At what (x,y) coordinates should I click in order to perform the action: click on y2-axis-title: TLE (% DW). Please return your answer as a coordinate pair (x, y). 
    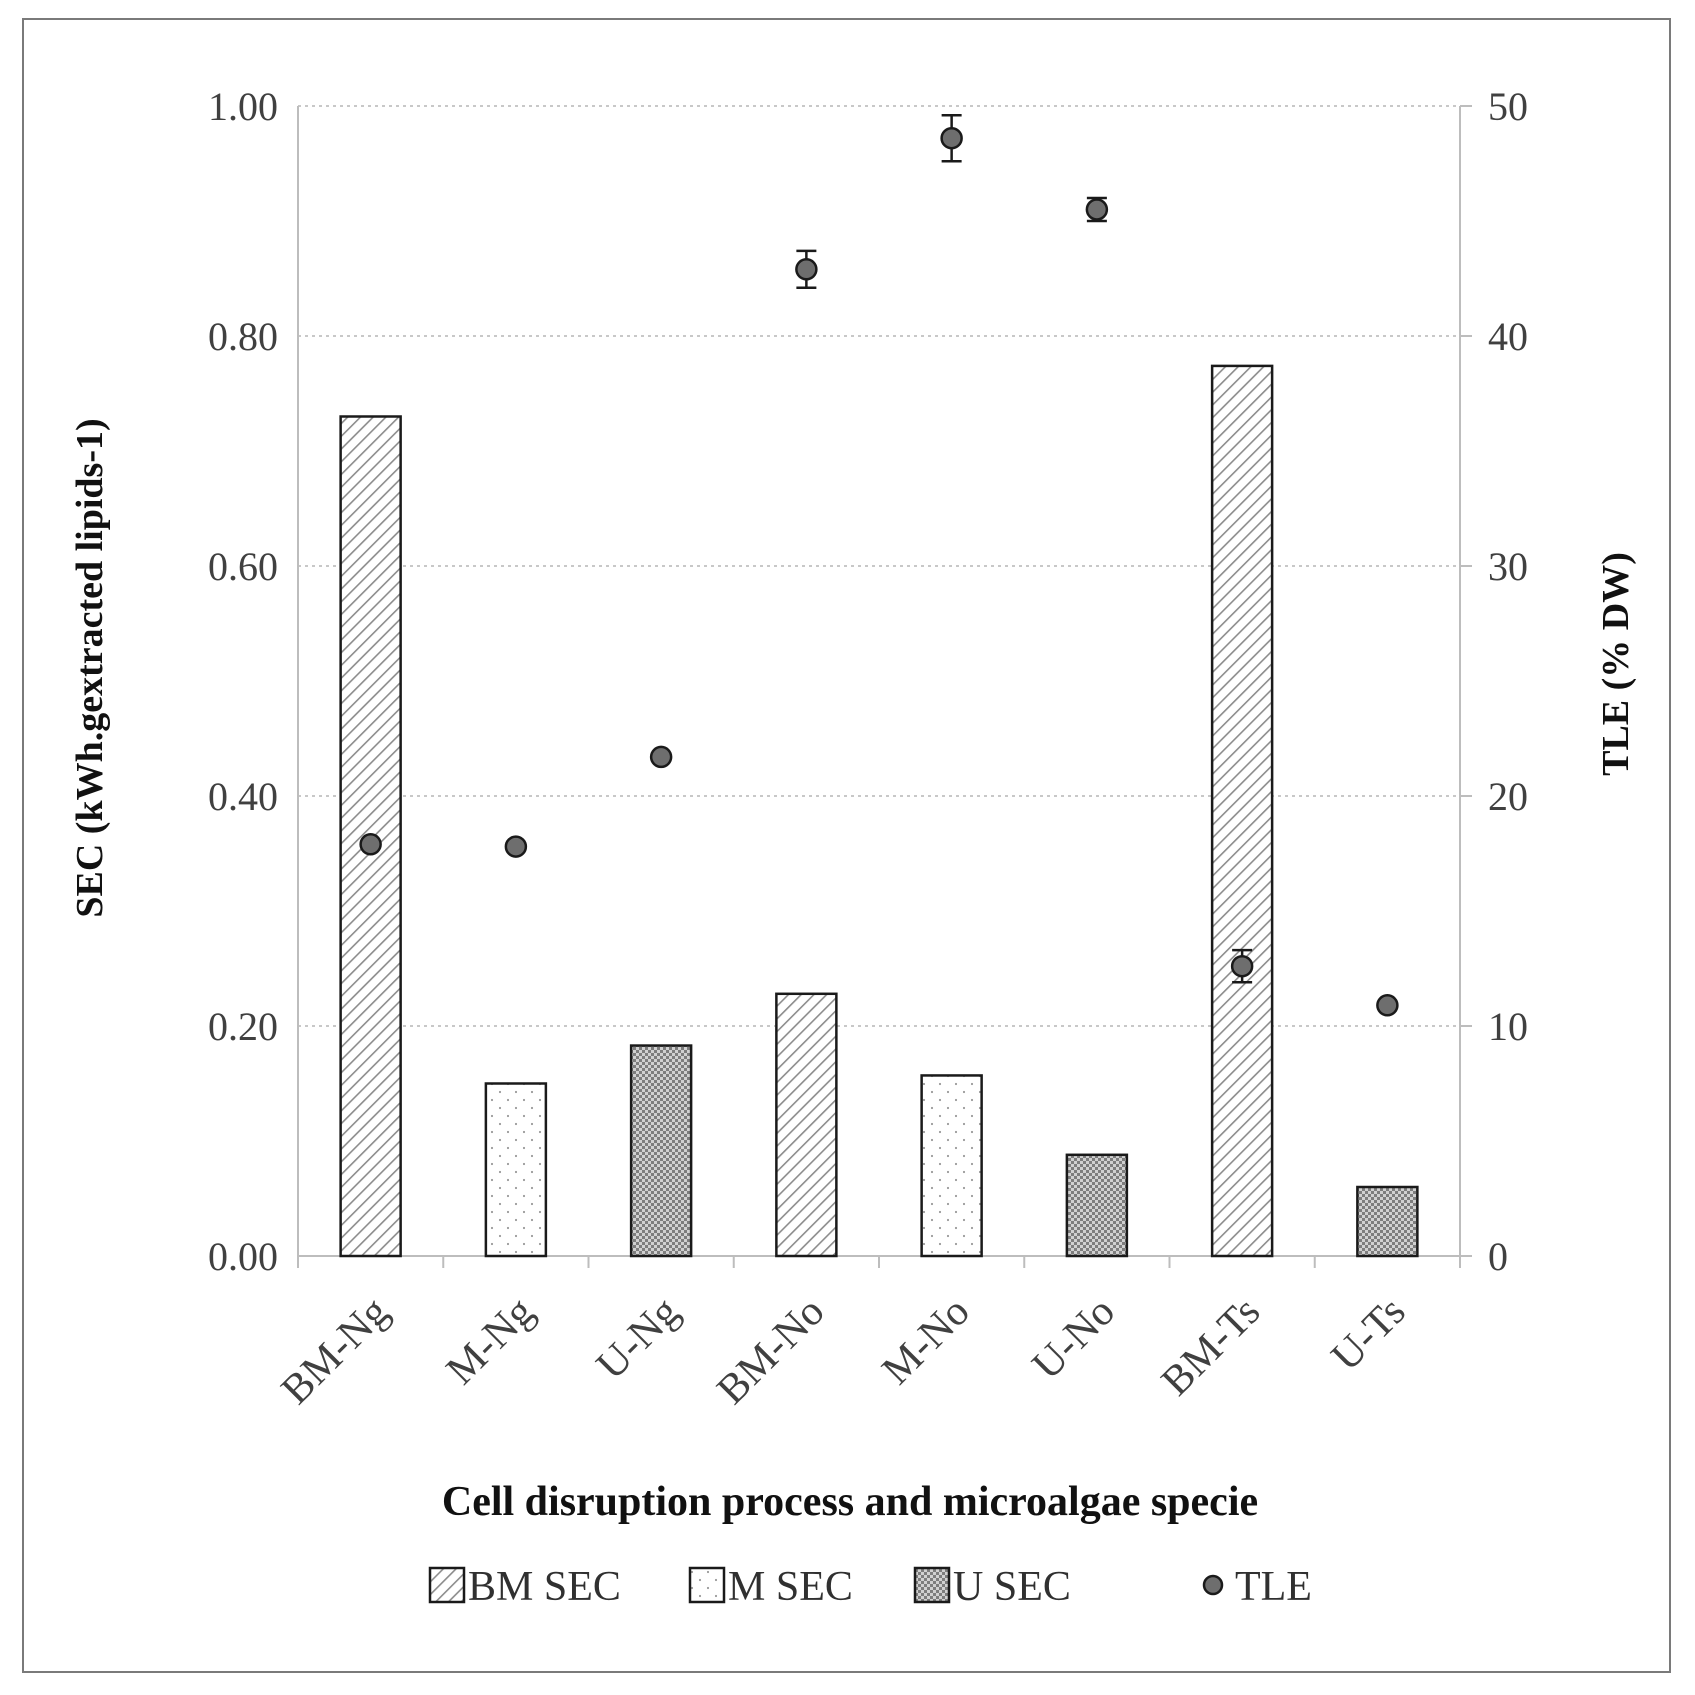
    Looking at the image, I should click on (1616, 664).